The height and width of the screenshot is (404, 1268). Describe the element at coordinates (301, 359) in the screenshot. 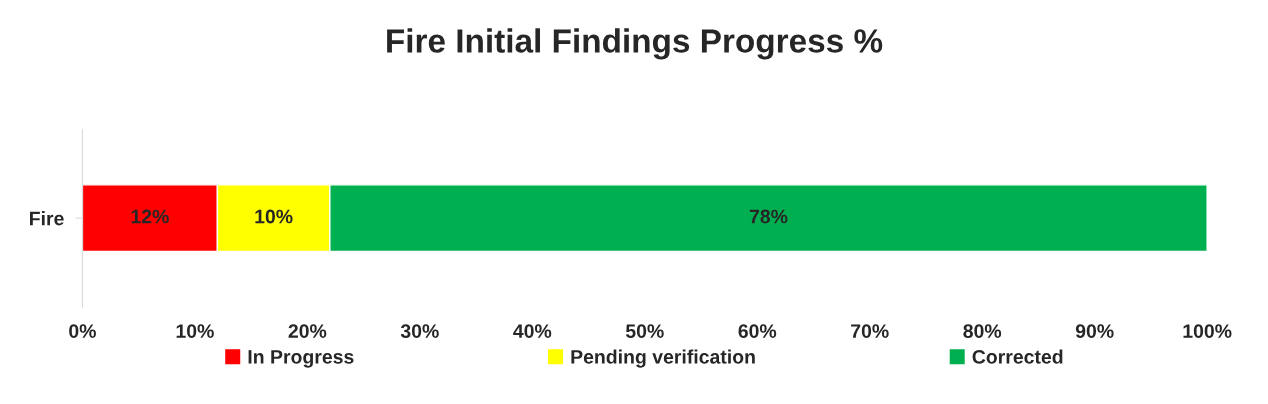

I see `legend-label: In Progress` at that location.